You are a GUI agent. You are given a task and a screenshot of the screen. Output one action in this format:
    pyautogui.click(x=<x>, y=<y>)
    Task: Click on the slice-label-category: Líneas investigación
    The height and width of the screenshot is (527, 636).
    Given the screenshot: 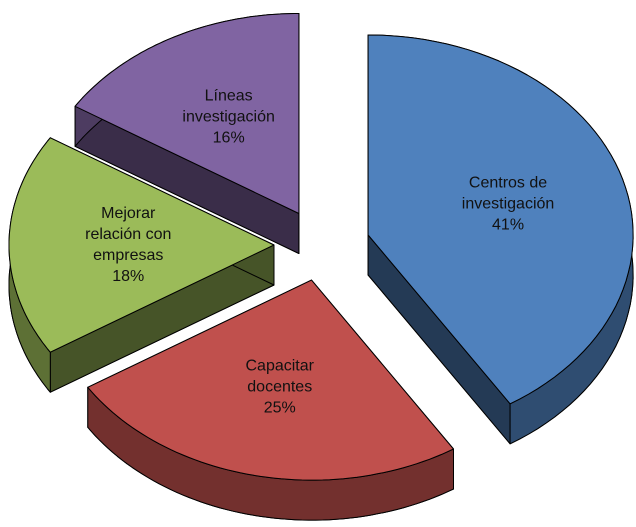 What is the action you would take?
    pyautogui.click(x=228, y=106)
    